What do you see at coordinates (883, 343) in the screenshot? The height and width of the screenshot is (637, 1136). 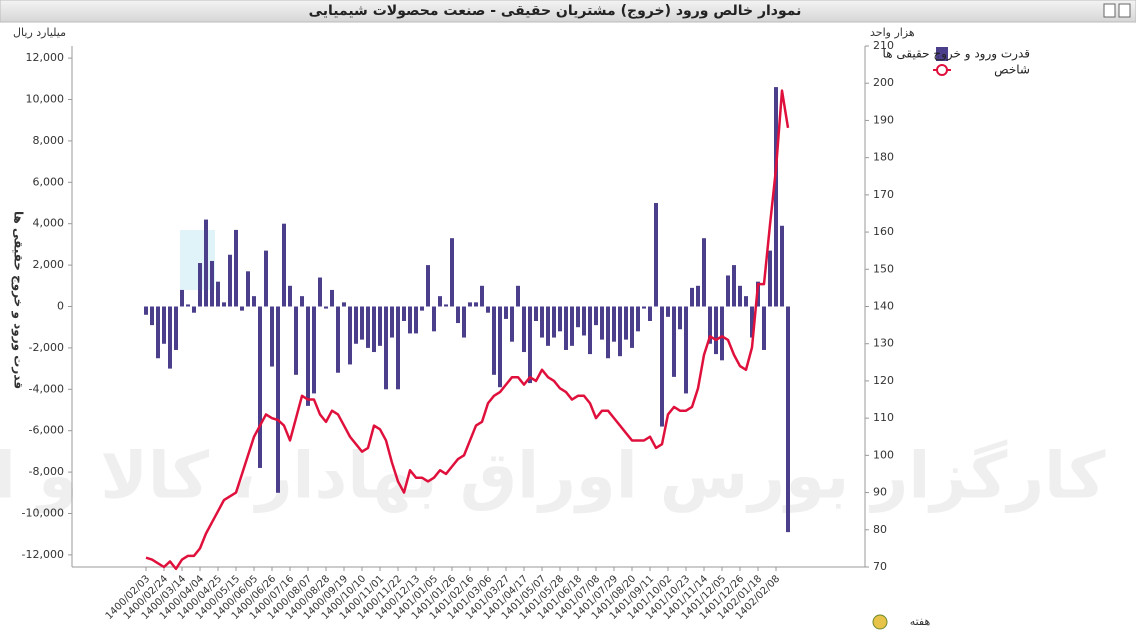 I see `y2-tick-label: 130` at bounding box center [883, 343].